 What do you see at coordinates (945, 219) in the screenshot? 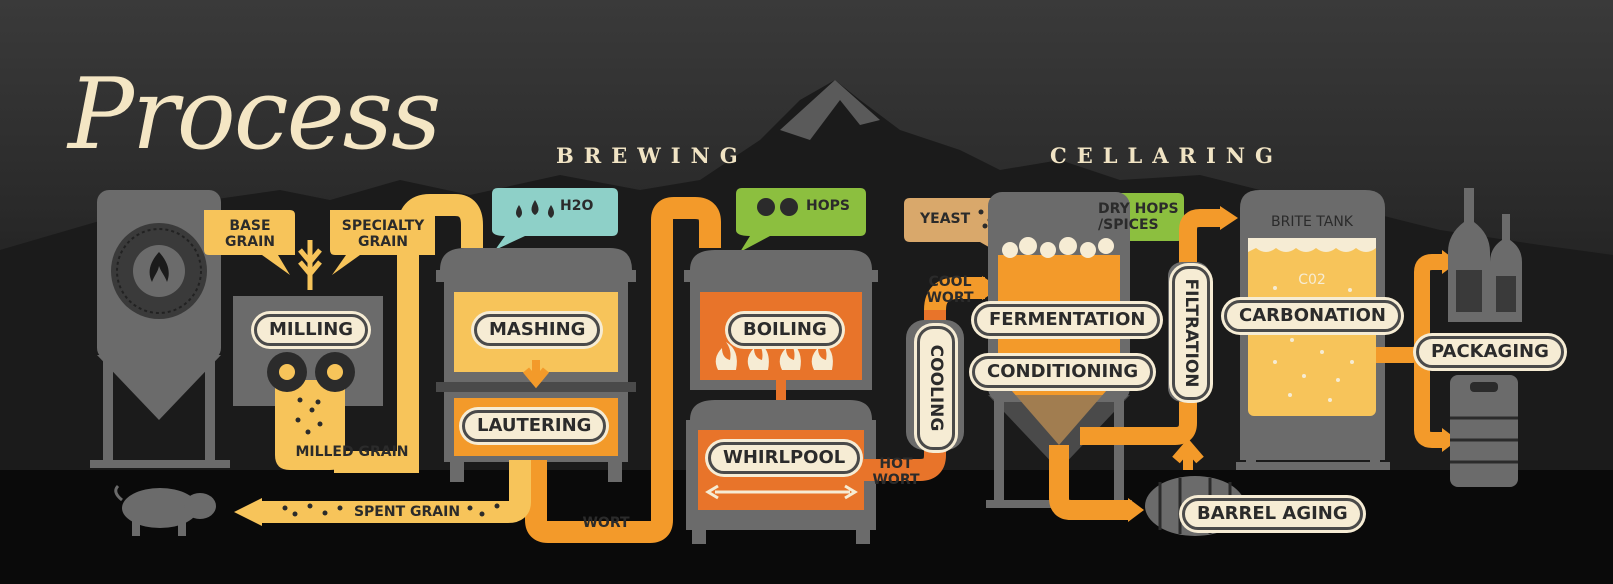
I see `yeast-label: YEAST` at bounding box center [945, 219].